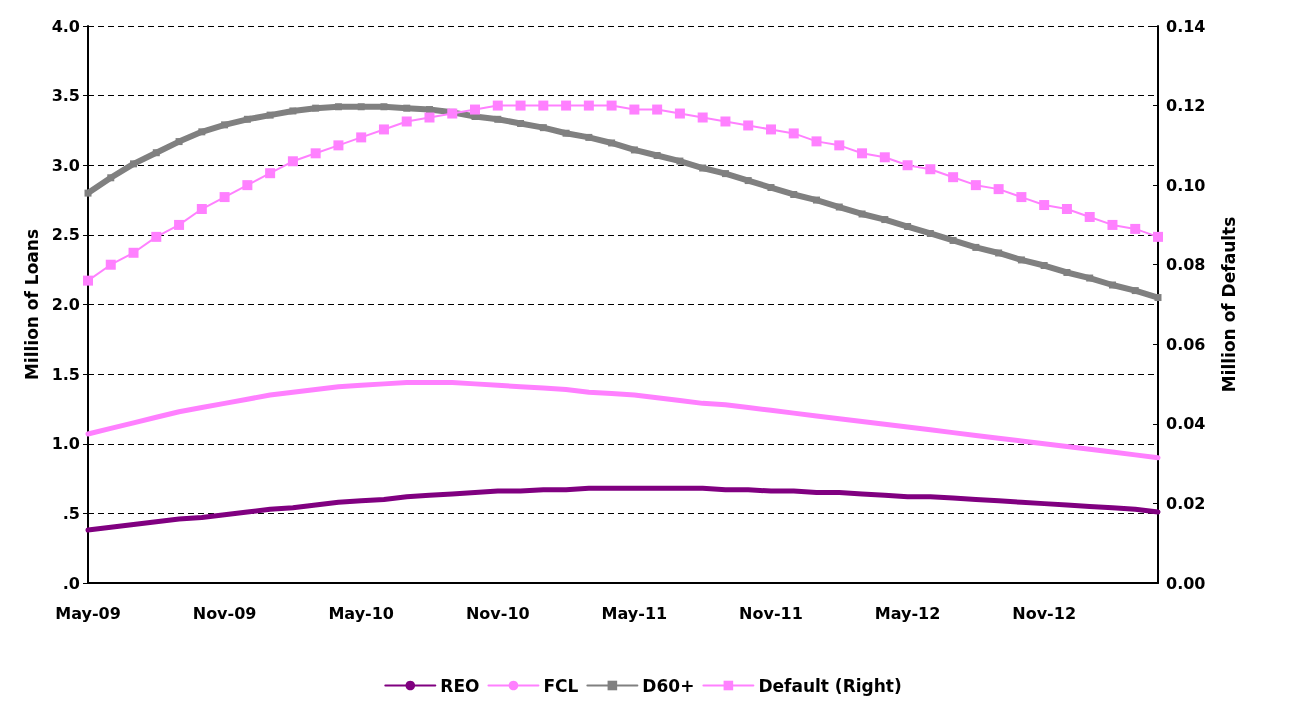 This screenshot has width=1290, height=713. Describe the element at coordinates (1044, 613) in the screenshot. I see `x-tick-label: Nov-12` at that location.